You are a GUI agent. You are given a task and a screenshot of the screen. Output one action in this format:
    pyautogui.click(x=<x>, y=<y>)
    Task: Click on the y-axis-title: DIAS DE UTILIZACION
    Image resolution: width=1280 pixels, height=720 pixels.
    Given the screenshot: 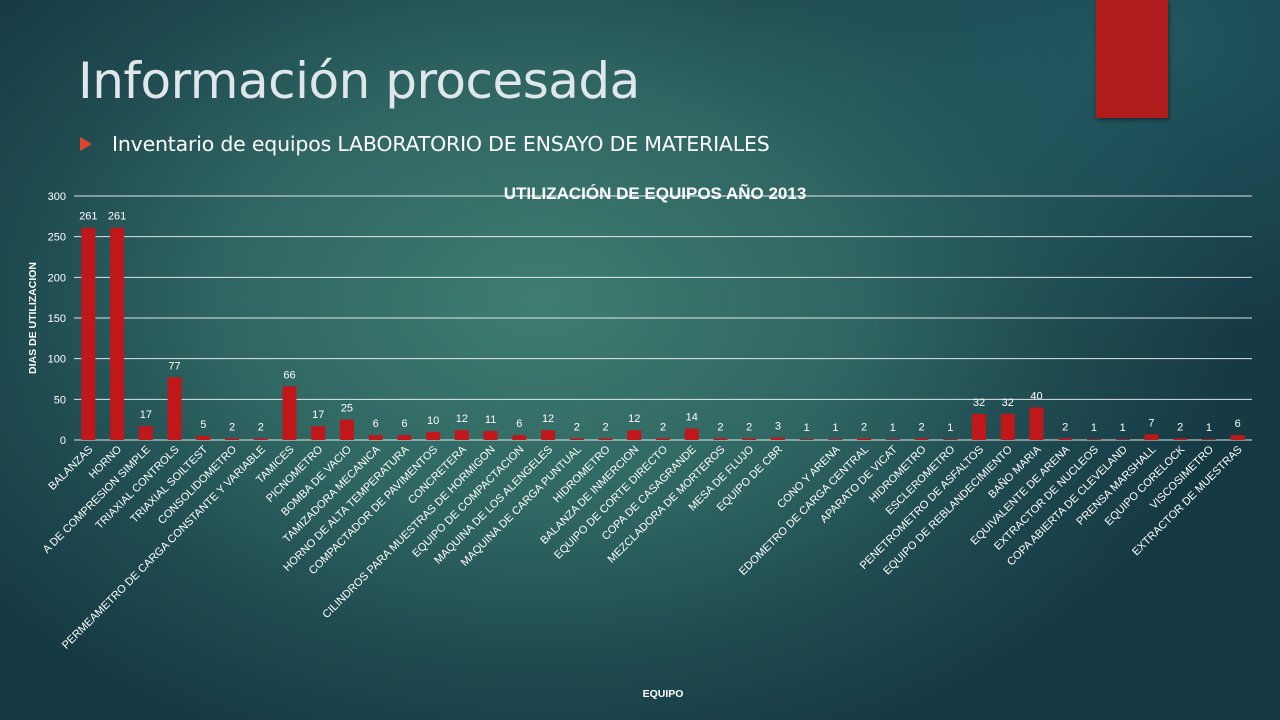 What is the action you would take?
    pyautogui.click(x=33, y=318)
    